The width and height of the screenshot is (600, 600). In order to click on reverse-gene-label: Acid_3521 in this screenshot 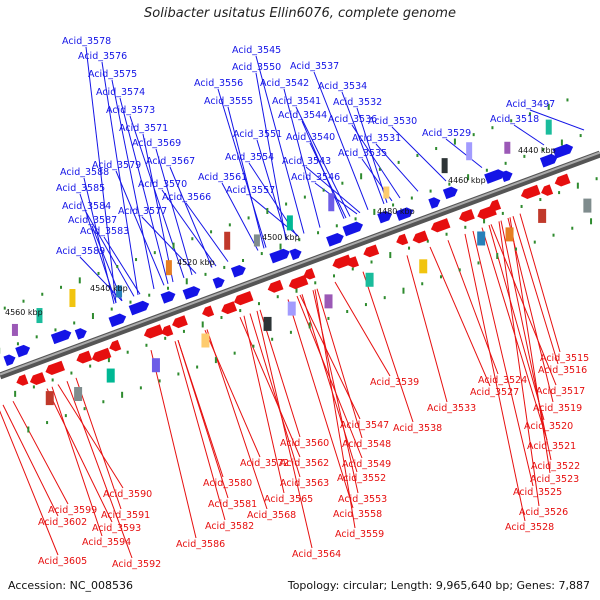, I will do `click(551, 446)`.